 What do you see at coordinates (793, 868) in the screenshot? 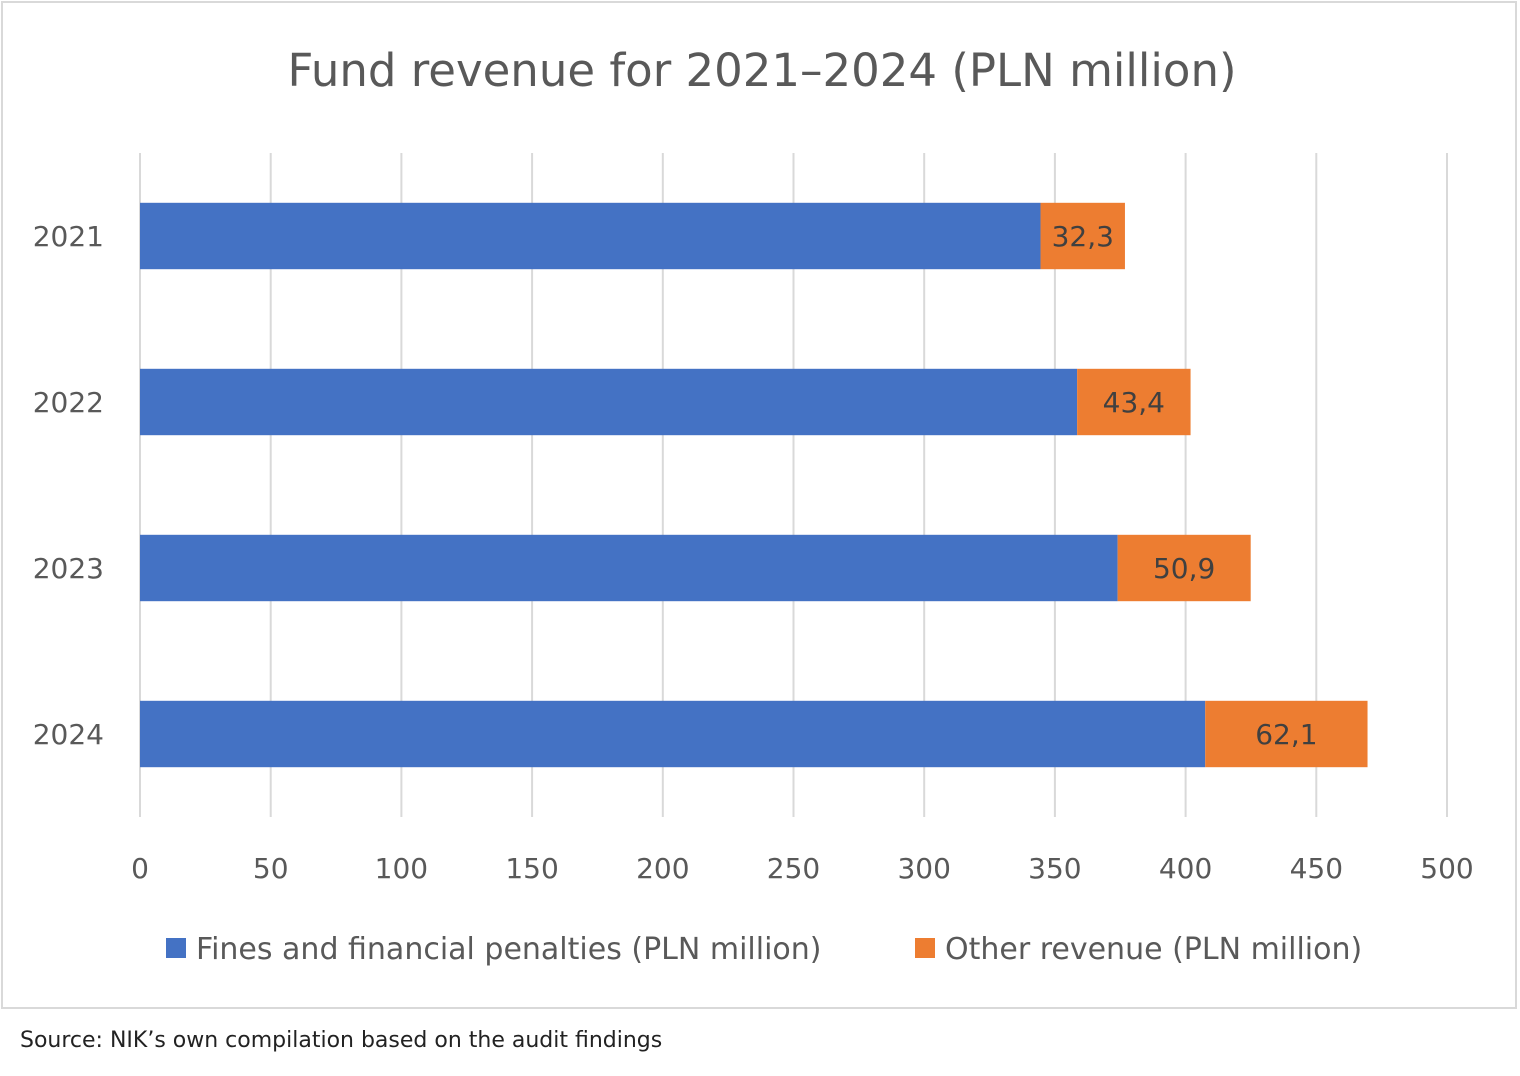
I see `x-tick-label: 250` at bounding box center [793, 868].